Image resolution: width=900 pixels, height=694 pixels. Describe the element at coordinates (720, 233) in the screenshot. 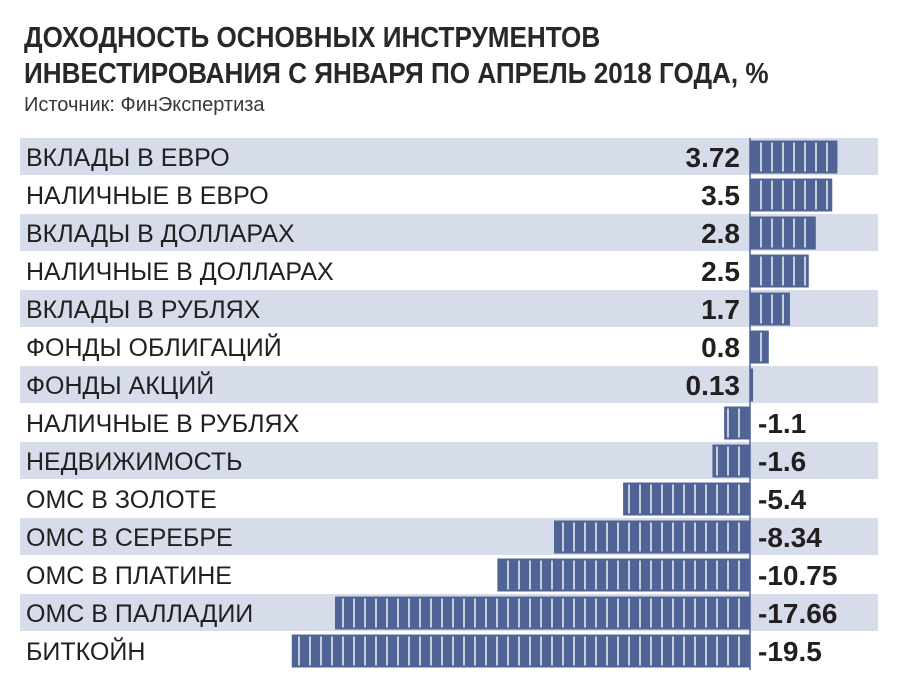

I see `value-label: 2.8` at that location.